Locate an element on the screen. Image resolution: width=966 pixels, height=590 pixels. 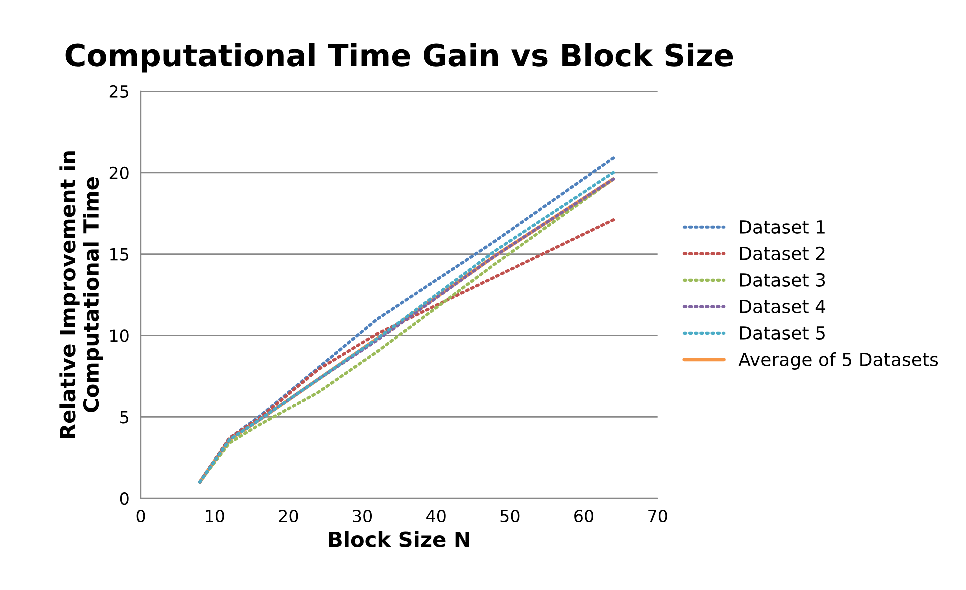
y-tick-label: 10 is located at coordinates (119, 336).